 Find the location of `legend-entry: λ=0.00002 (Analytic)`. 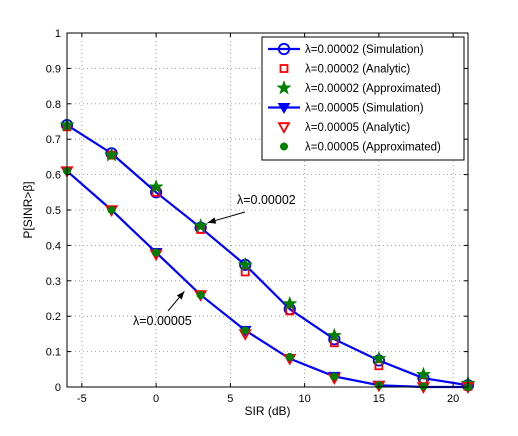

legend-entry: λ=0.00002 (Analytic) is located at coordinates (344, 70).